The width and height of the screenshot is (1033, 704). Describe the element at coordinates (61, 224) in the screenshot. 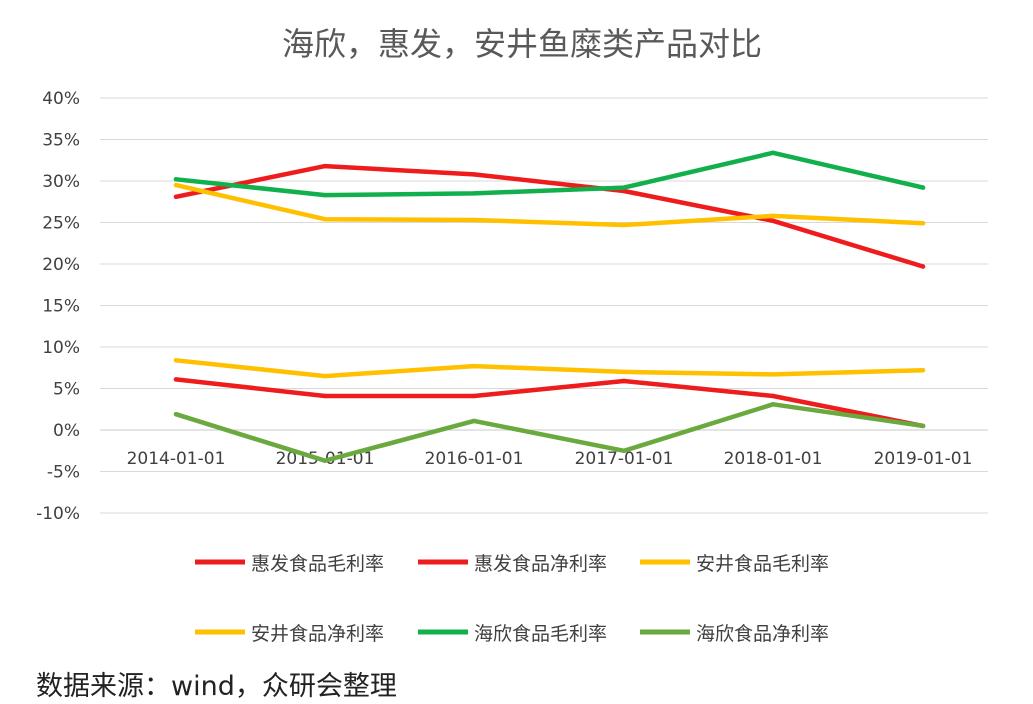

I see `y-tick-label: 25%` at that location.